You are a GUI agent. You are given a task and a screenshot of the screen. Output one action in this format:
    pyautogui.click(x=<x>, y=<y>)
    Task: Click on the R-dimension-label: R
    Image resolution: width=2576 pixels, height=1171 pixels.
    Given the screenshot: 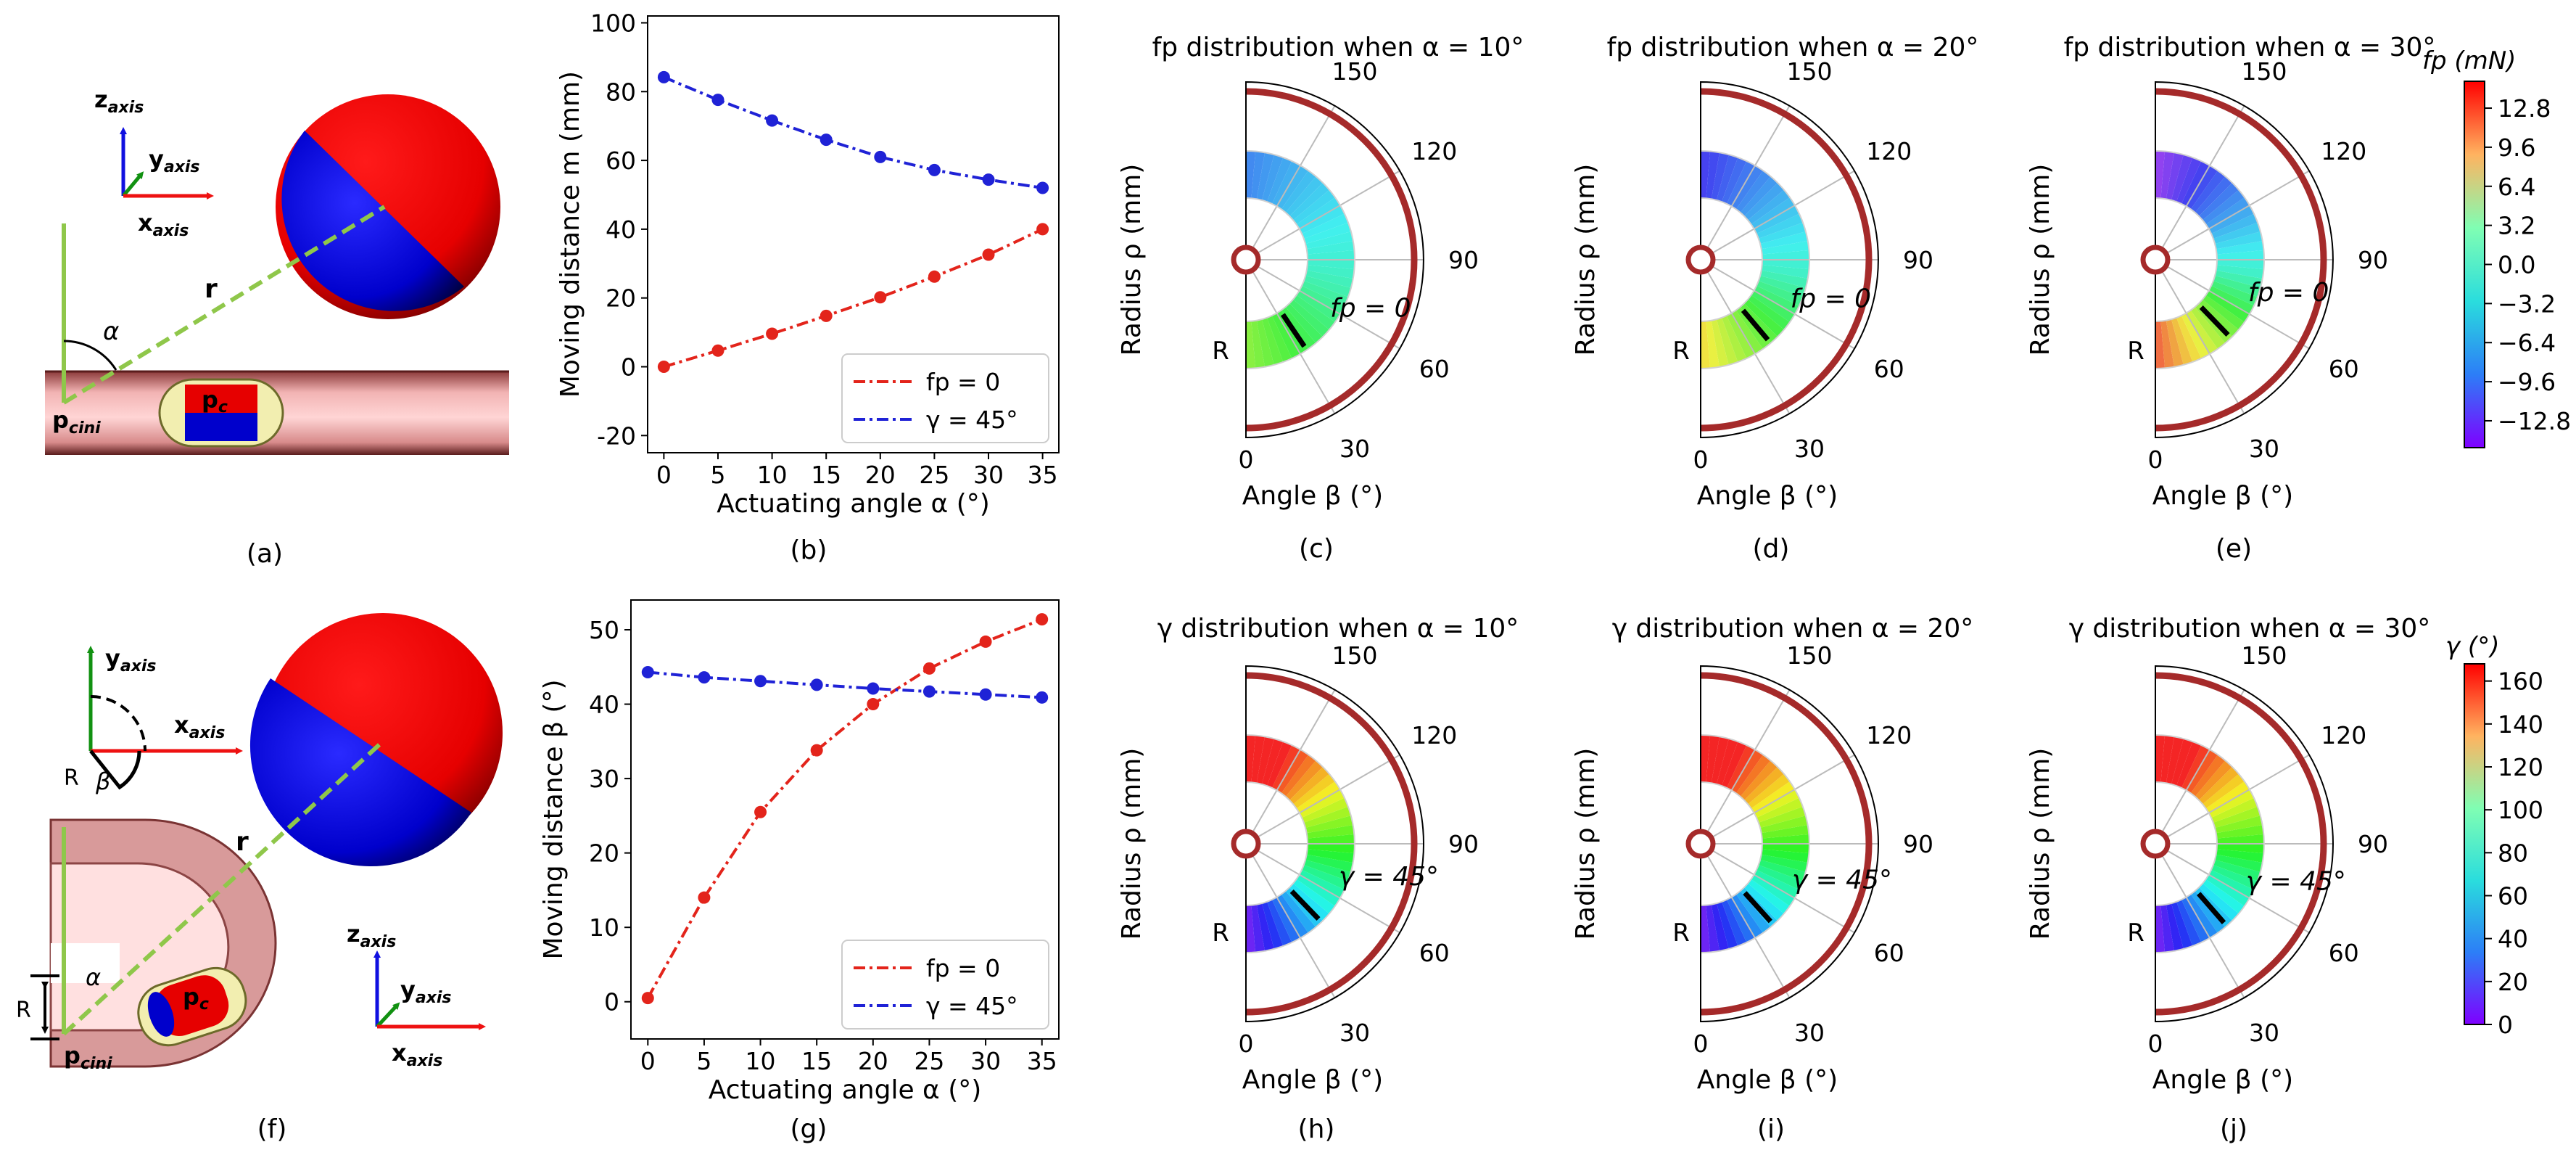 What is the action you would take?
    pyautogui.click(x=23, y=1010)
    